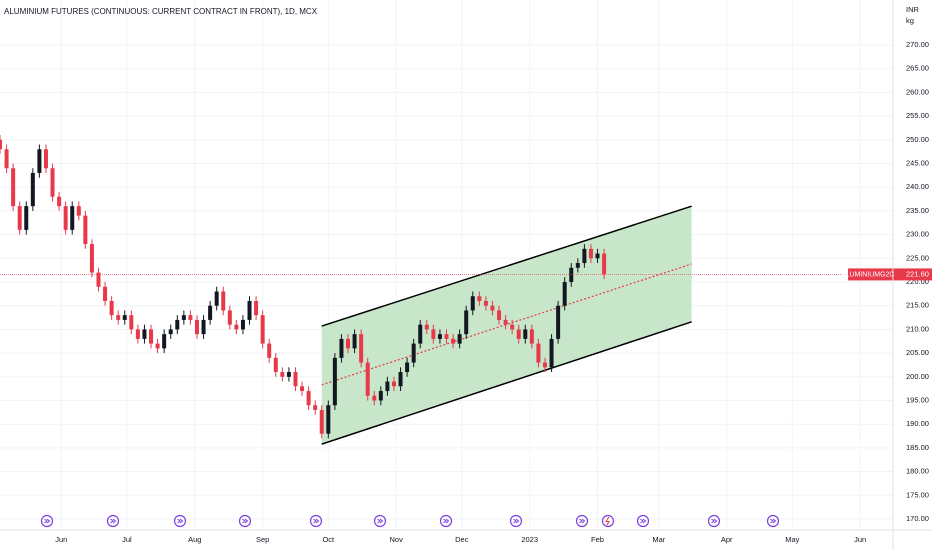  I want to click on x-tick-label: Mar, so click(658, 539).